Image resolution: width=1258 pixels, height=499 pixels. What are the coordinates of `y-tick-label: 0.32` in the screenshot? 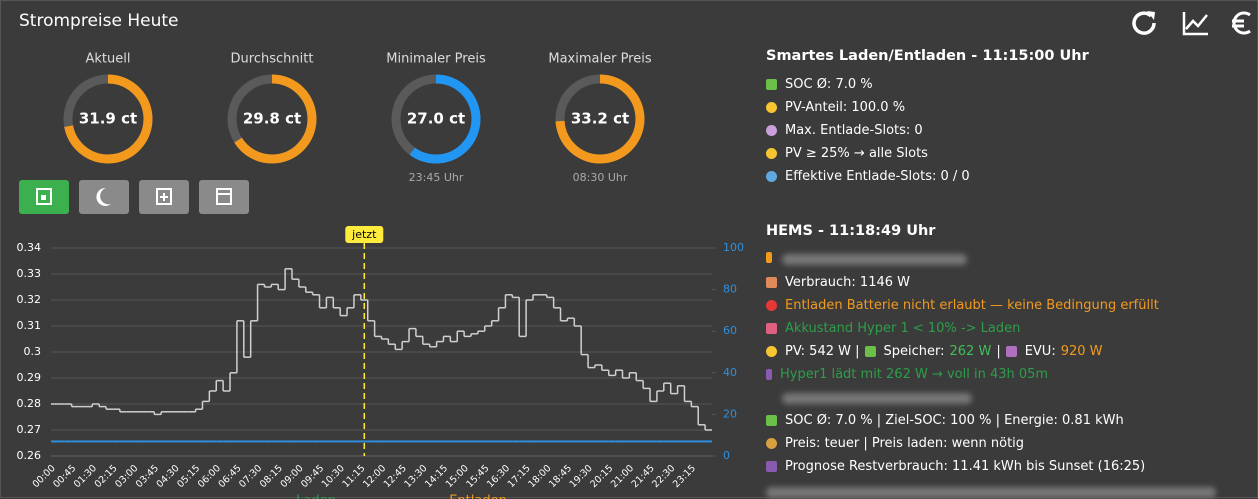 It's located at (29, 299).